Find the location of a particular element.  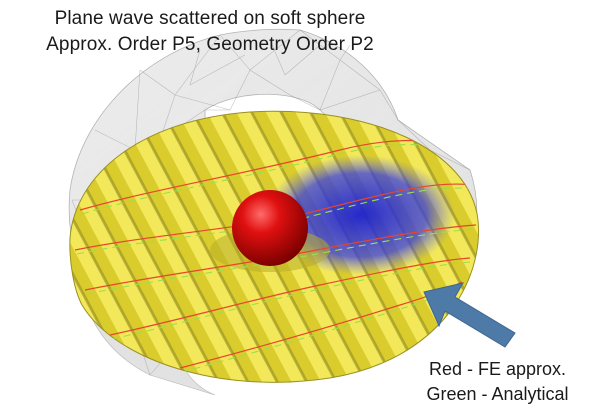

title-line-1: Plane wave scattered on soft sphere is located at coordinates (210, 18).